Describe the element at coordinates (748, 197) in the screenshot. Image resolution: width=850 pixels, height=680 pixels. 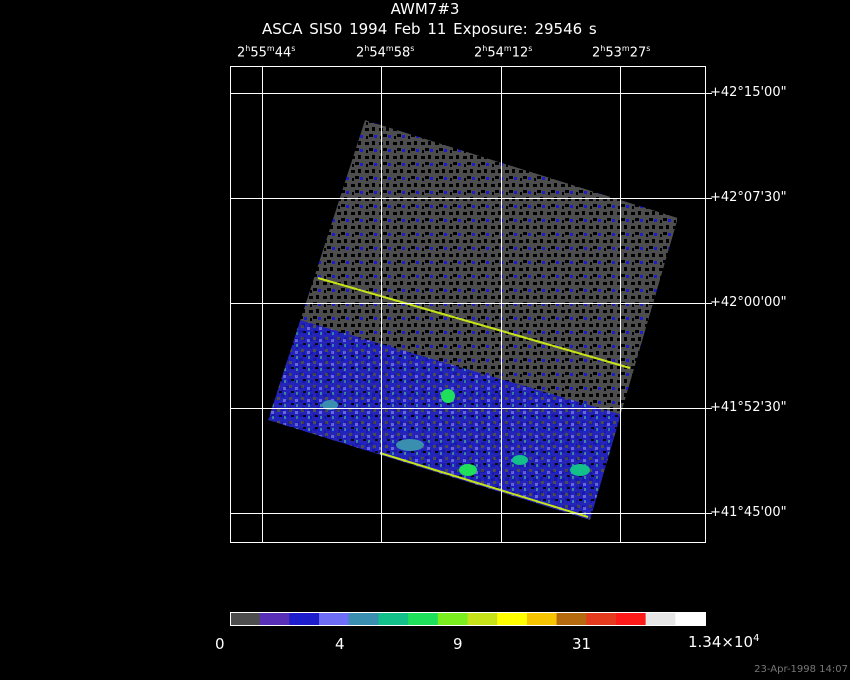
I see `dec-label-2: +42°07'30"` at that location.